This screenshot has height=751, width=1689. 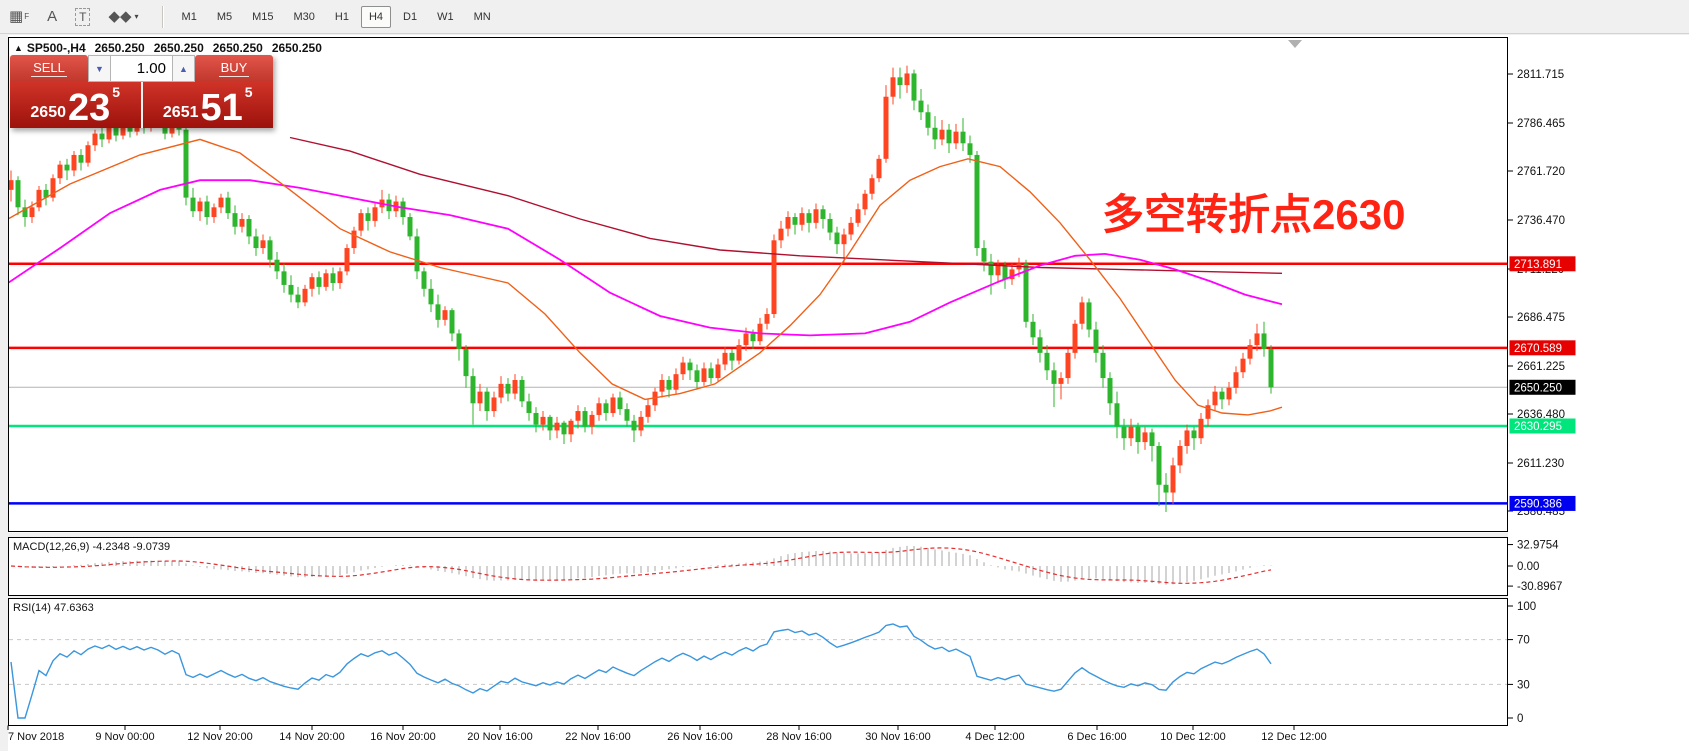 I want to click on shapes-icon: ◆◆ ▾, so click(x=123, y=16).